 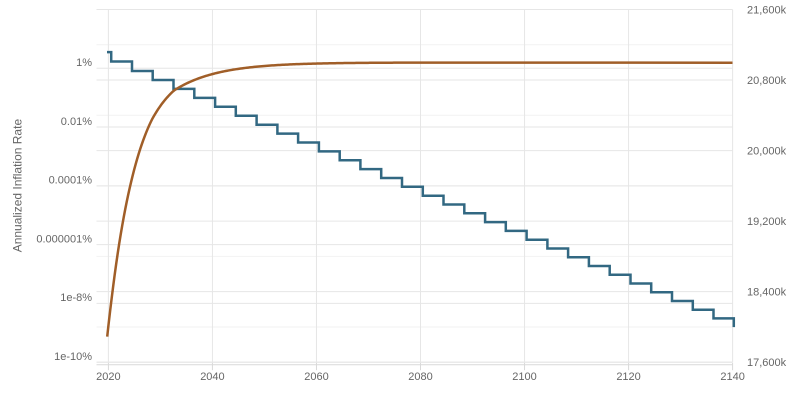 I want to click on svg-text: 0.01%, so click(x=76, y=122).